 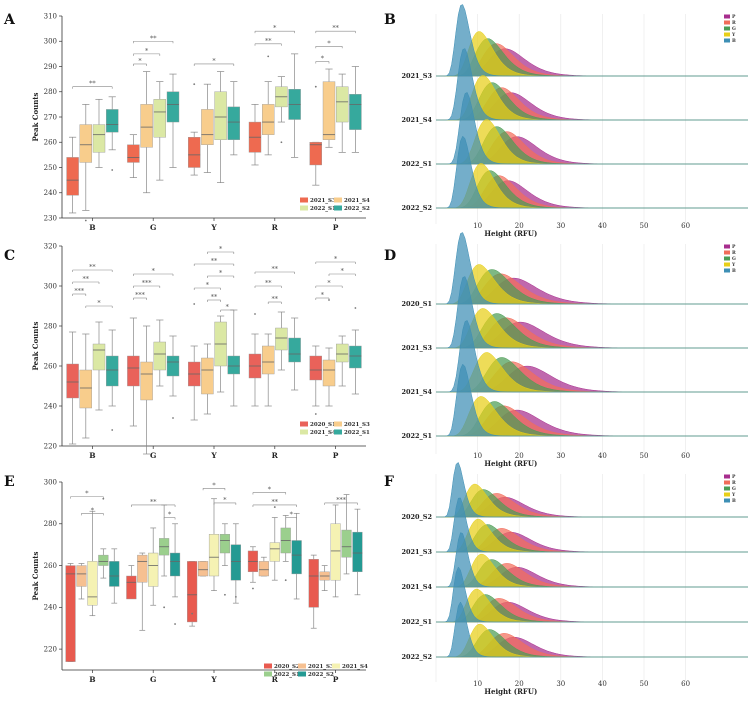 I want to click on x-tick-label: 40, so click(x=602, y=226).